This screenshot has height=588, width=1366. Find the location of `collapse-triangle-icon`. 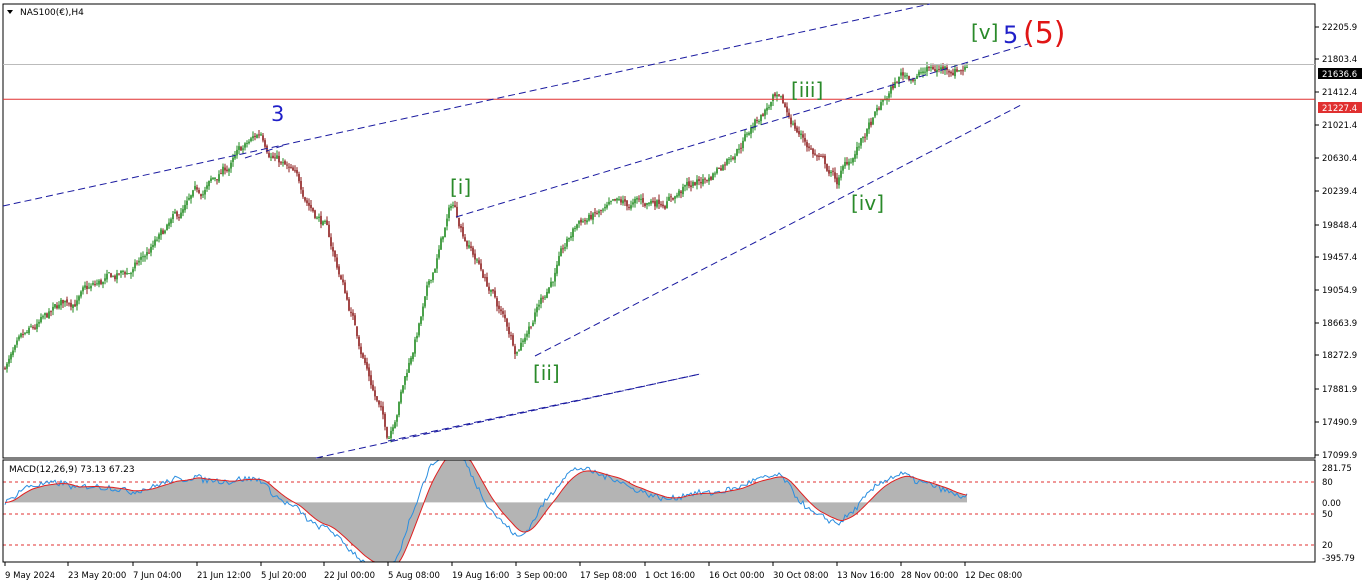

collapse-triangle-icon is located at coordinates (10, 12).